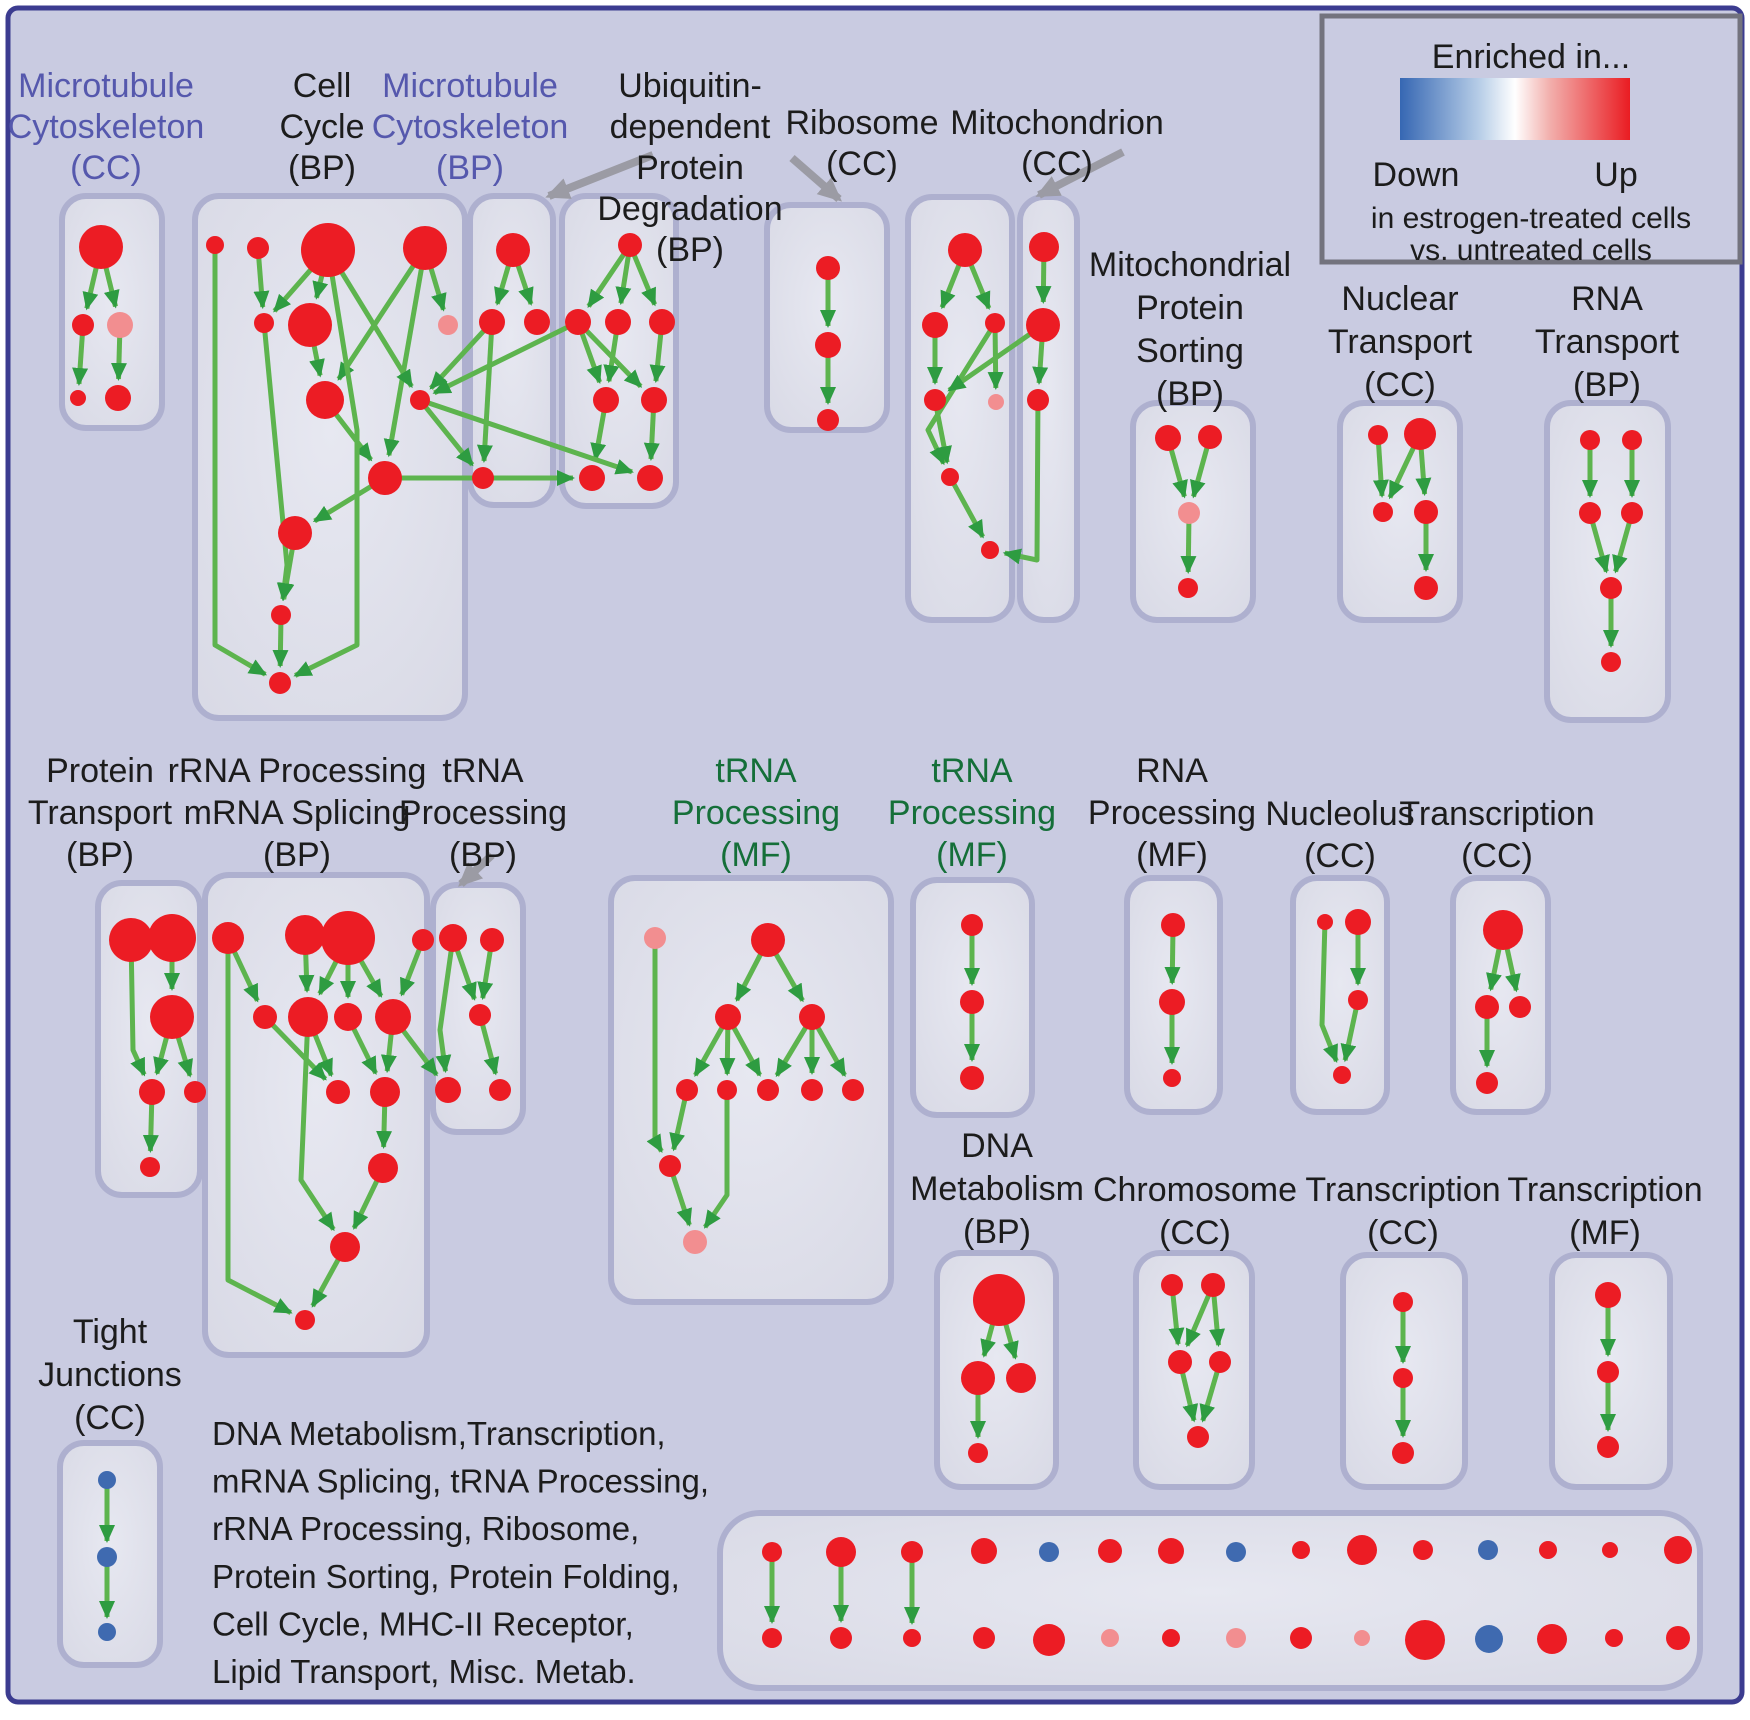 The height and width of the screenshot is (1720, 1750). I want to click on trna-mf2-label: tRNA Processing (MF), so click(972, 813).